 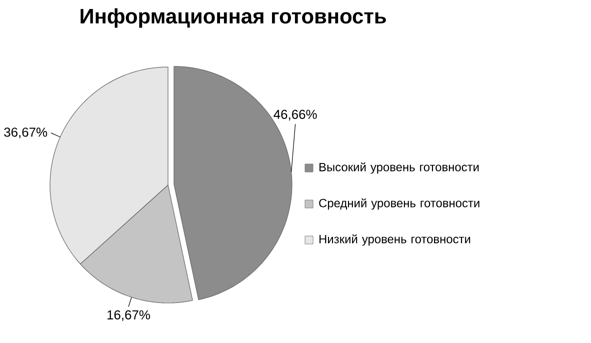 What do you see at coordinates (129, 315) in the screenshot?
I see `data-label: 16,67%` at bounding box center [129, 315].